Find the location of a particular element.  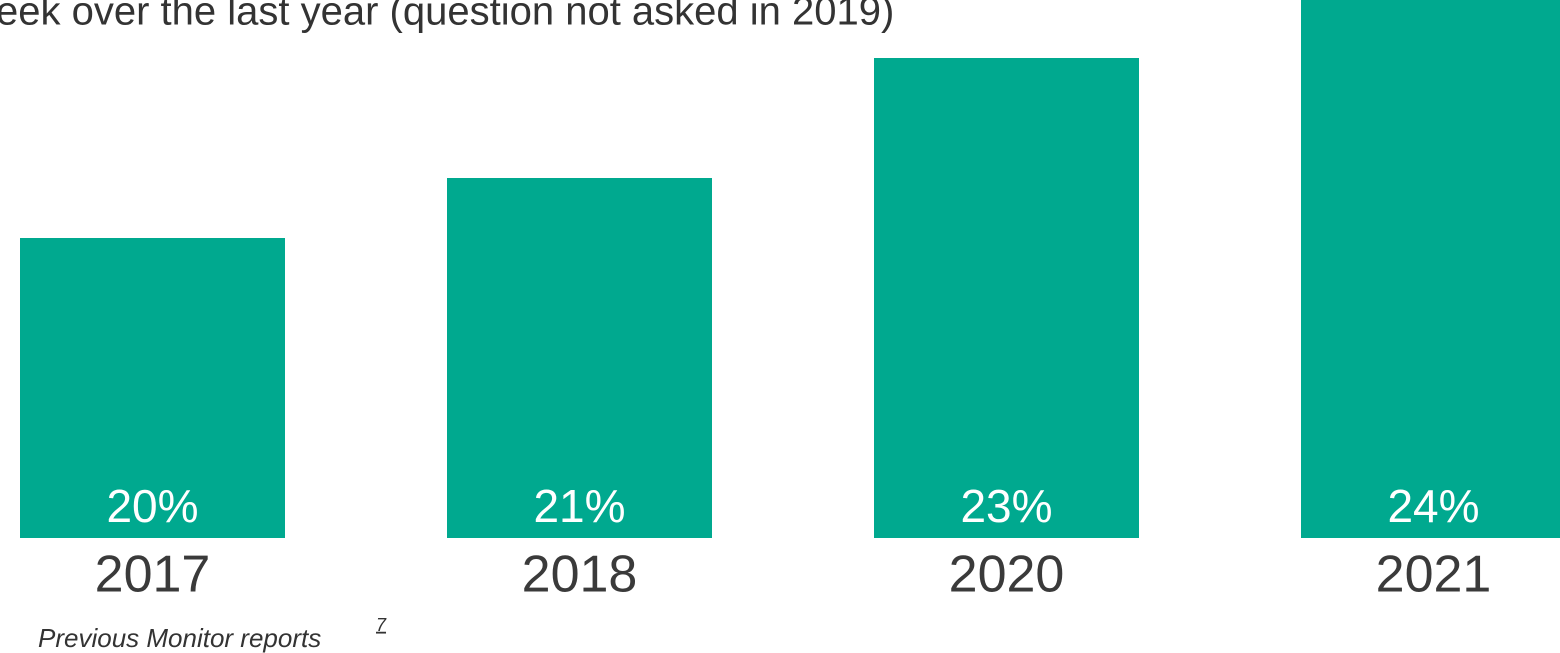

footnote-link: 7 is located at coordinates (381, 625).